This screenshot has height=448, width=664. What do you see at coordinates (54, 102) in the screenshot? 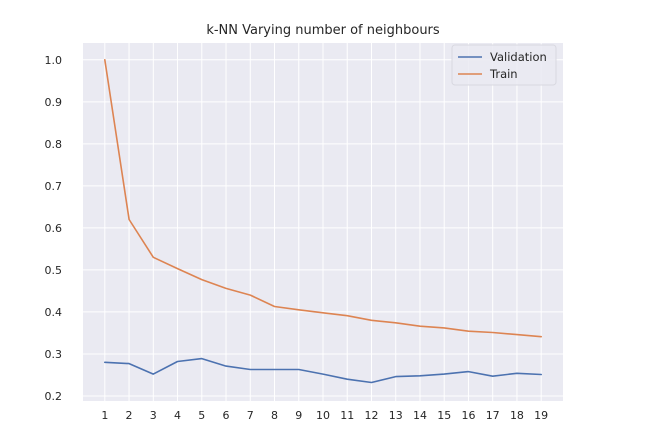
I see `y-tick-label: 0.9` at bounding box center [54, 102].